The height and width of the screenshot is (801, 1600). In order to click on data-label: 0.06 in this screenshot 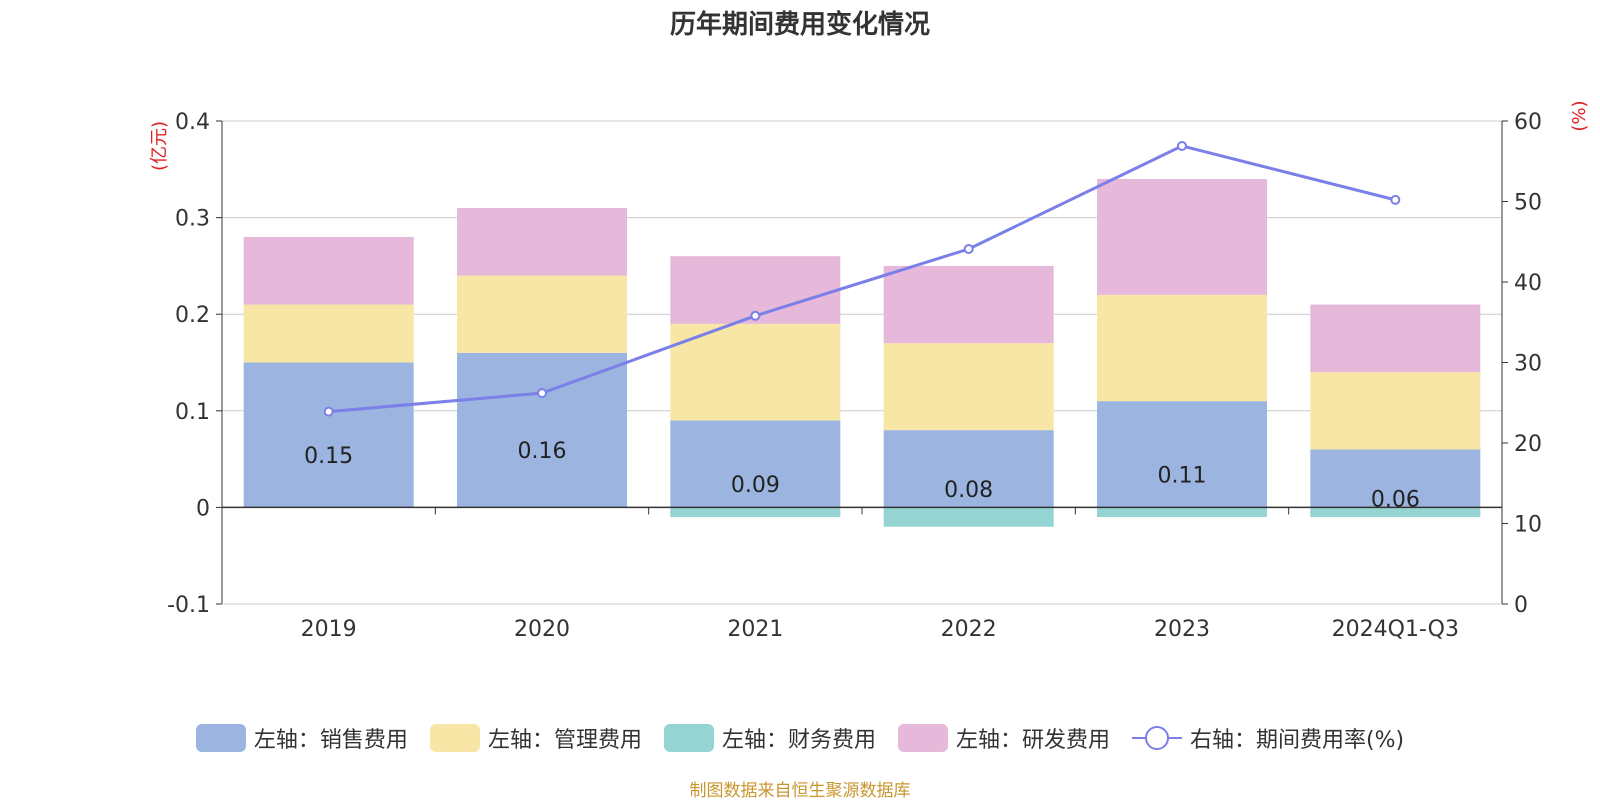, I will do `click(1395, 499)`.